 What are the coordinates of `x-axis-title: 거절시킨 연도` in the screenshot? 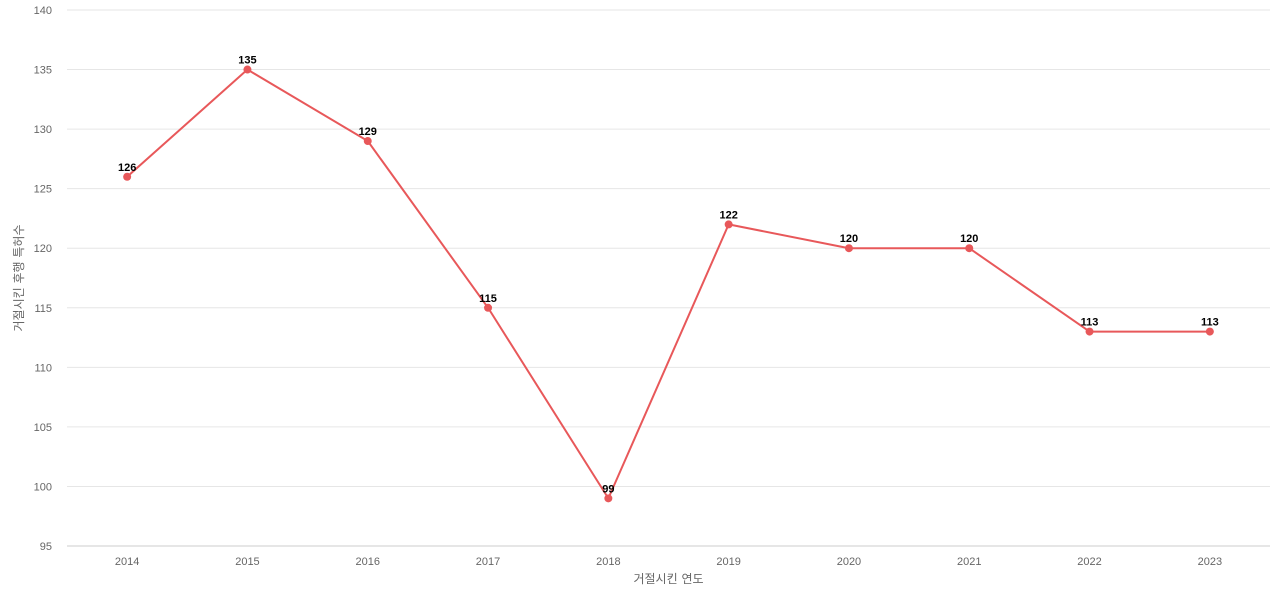 It's located at (668, 579).